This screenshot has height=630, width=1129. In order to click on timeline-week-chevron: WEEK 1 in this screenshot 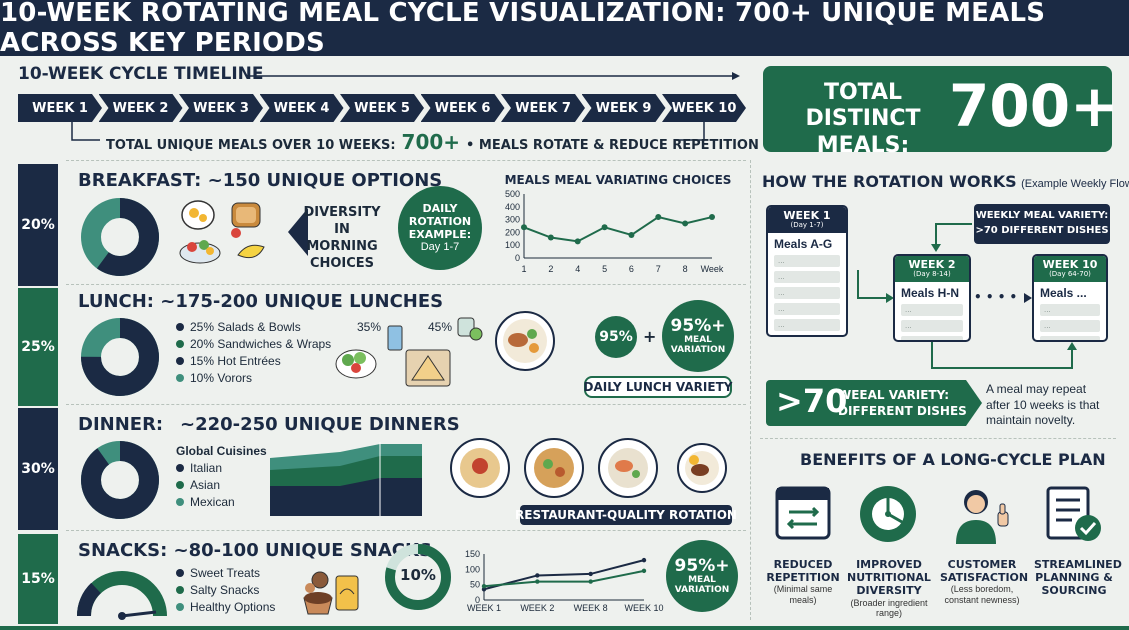, I will do `click(60, 108)`.